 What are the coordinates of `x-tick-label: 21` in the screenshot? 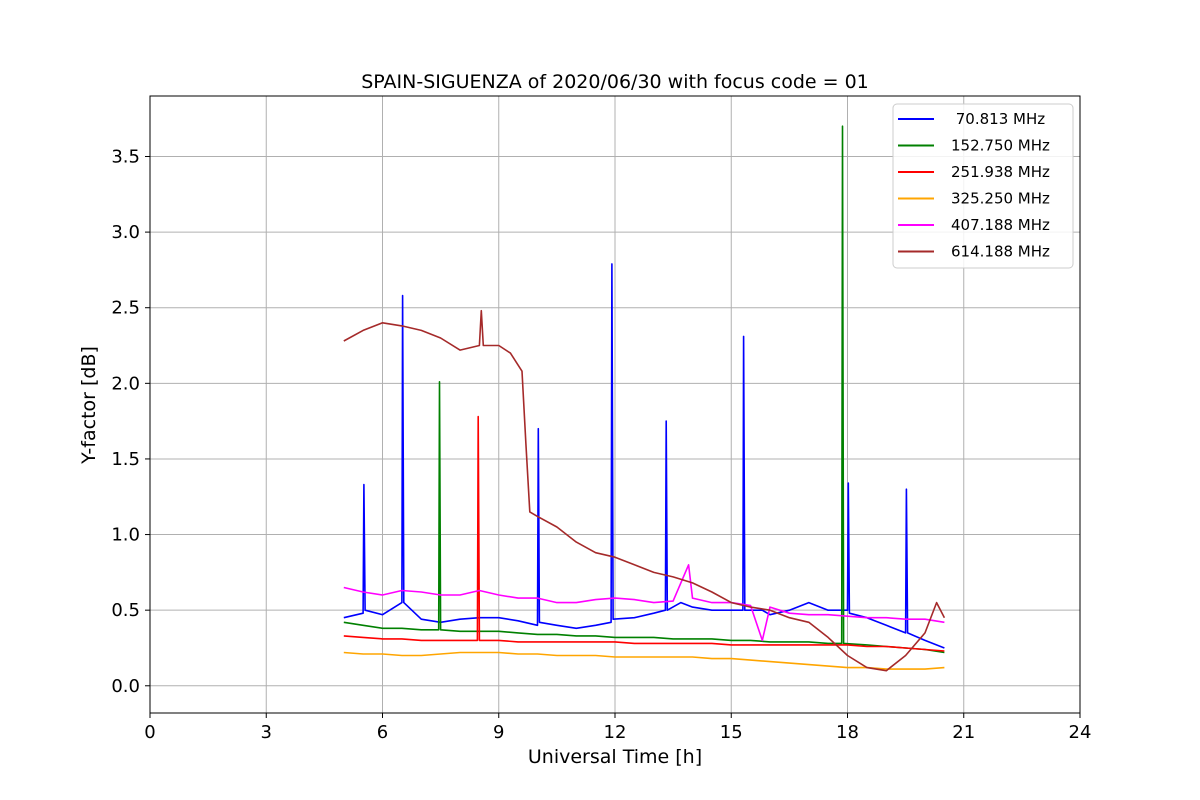 It's located at (963, 732).